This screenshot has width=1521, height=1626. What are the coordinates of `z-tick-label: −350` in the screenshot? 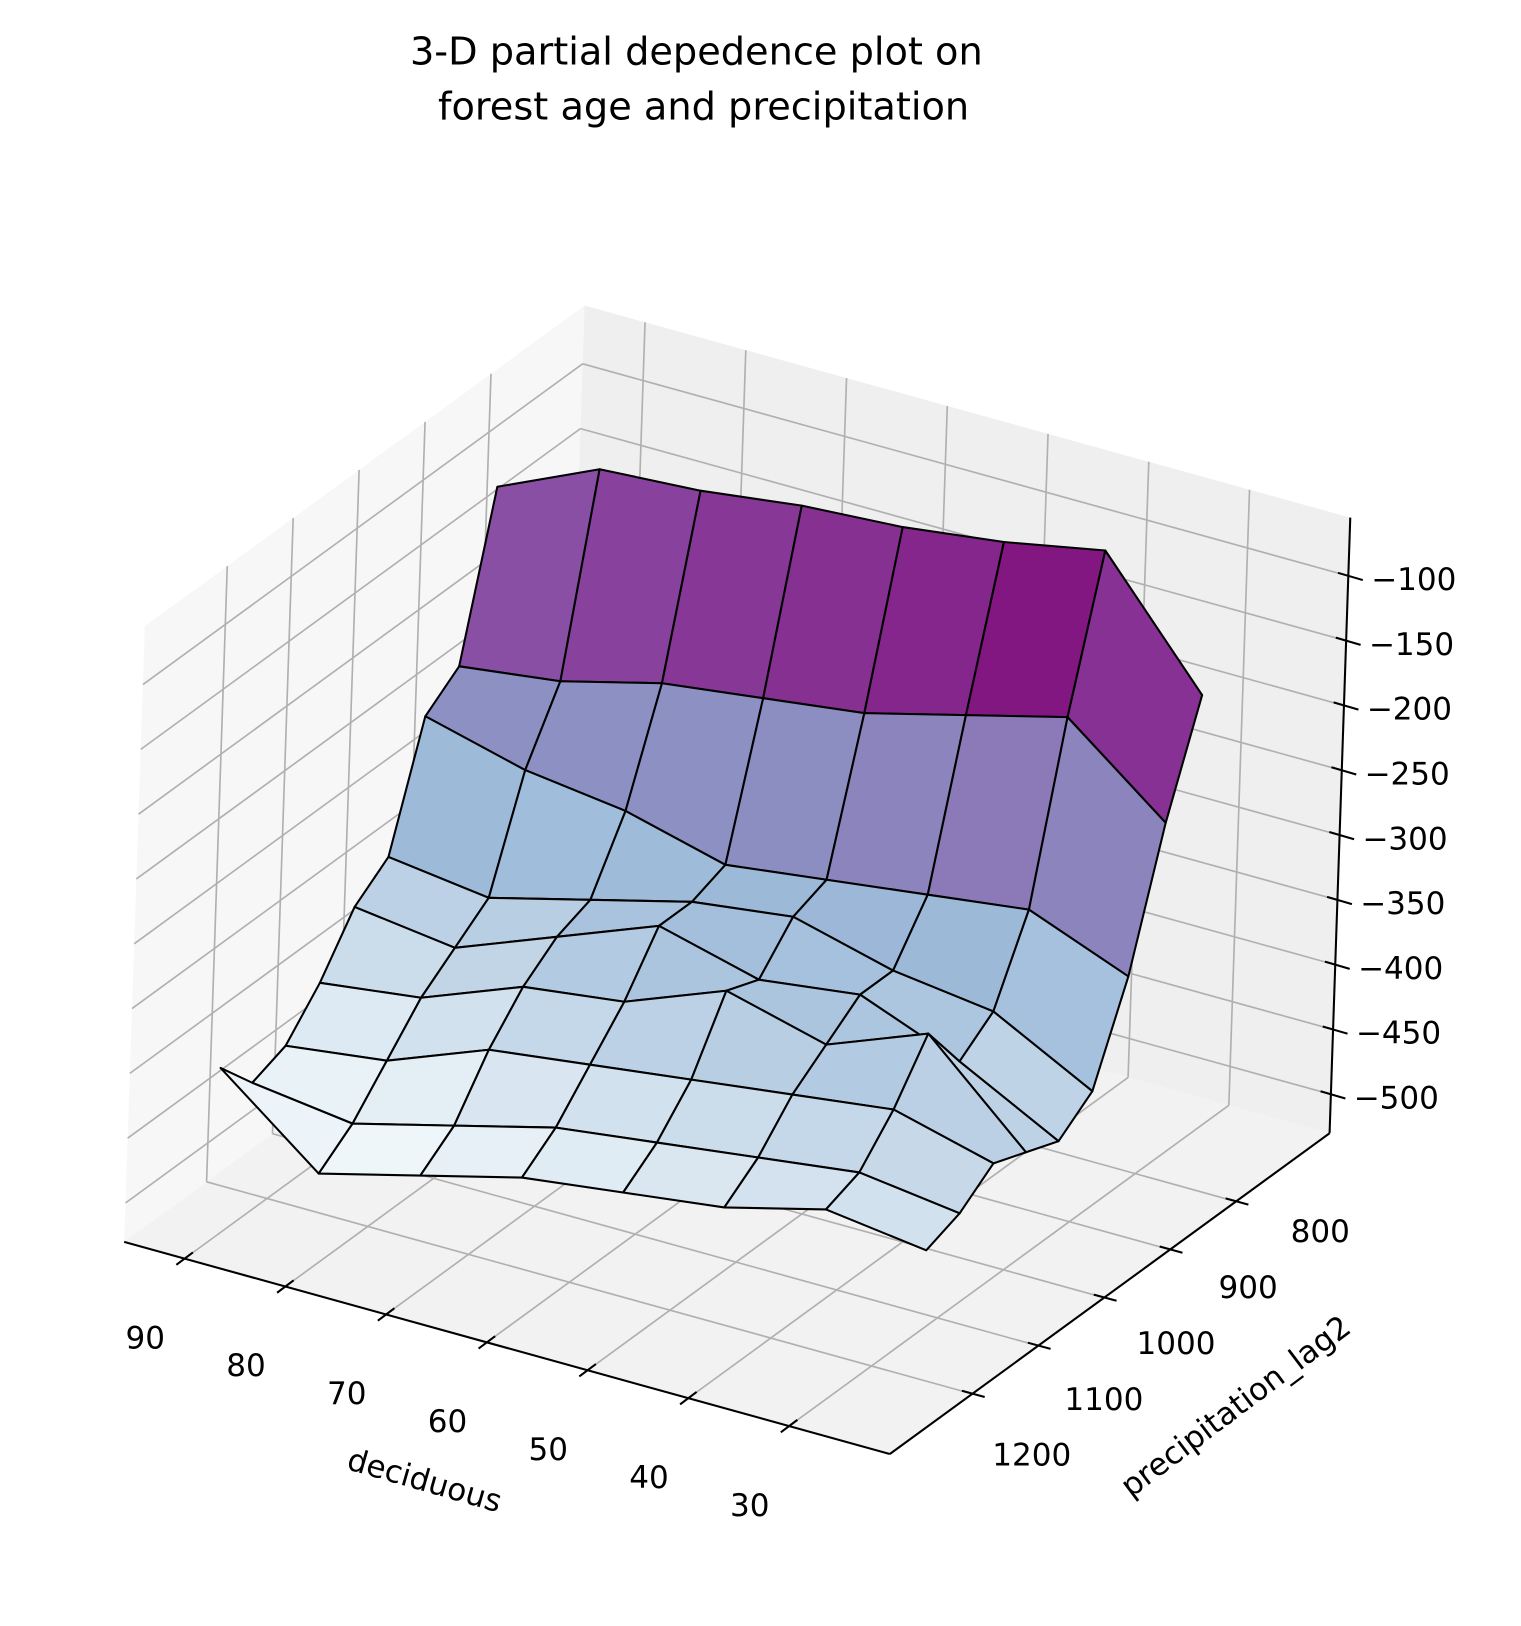 It's located at (1402, 904).